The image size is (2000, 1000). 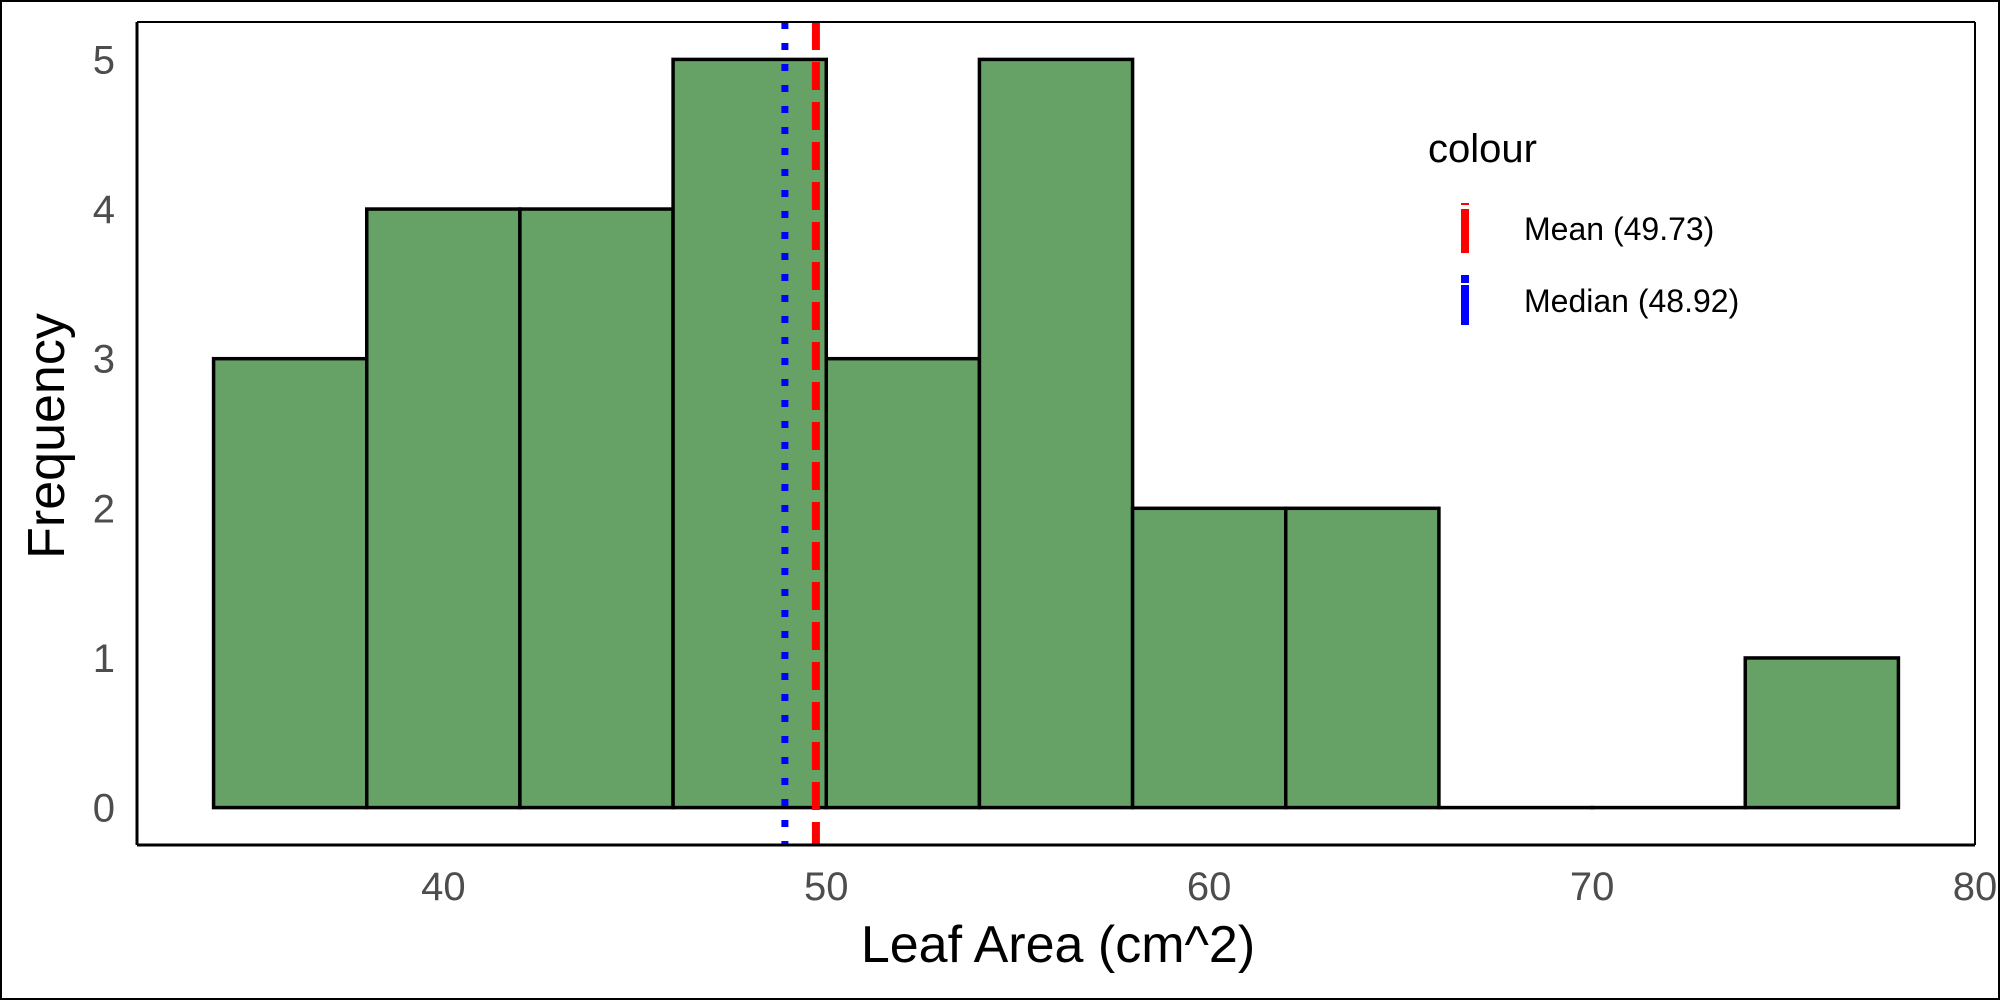 I want to click on y-axis-title: Frequency, so click(x=47, y=436).